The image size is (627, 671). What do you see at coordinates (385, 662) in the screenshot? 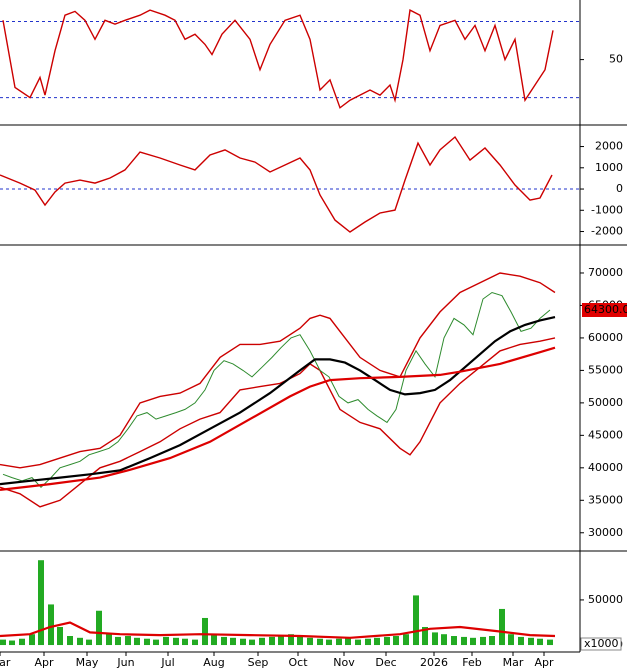
I see `x-tick-label: Dec` at bounding box center [385, 662].